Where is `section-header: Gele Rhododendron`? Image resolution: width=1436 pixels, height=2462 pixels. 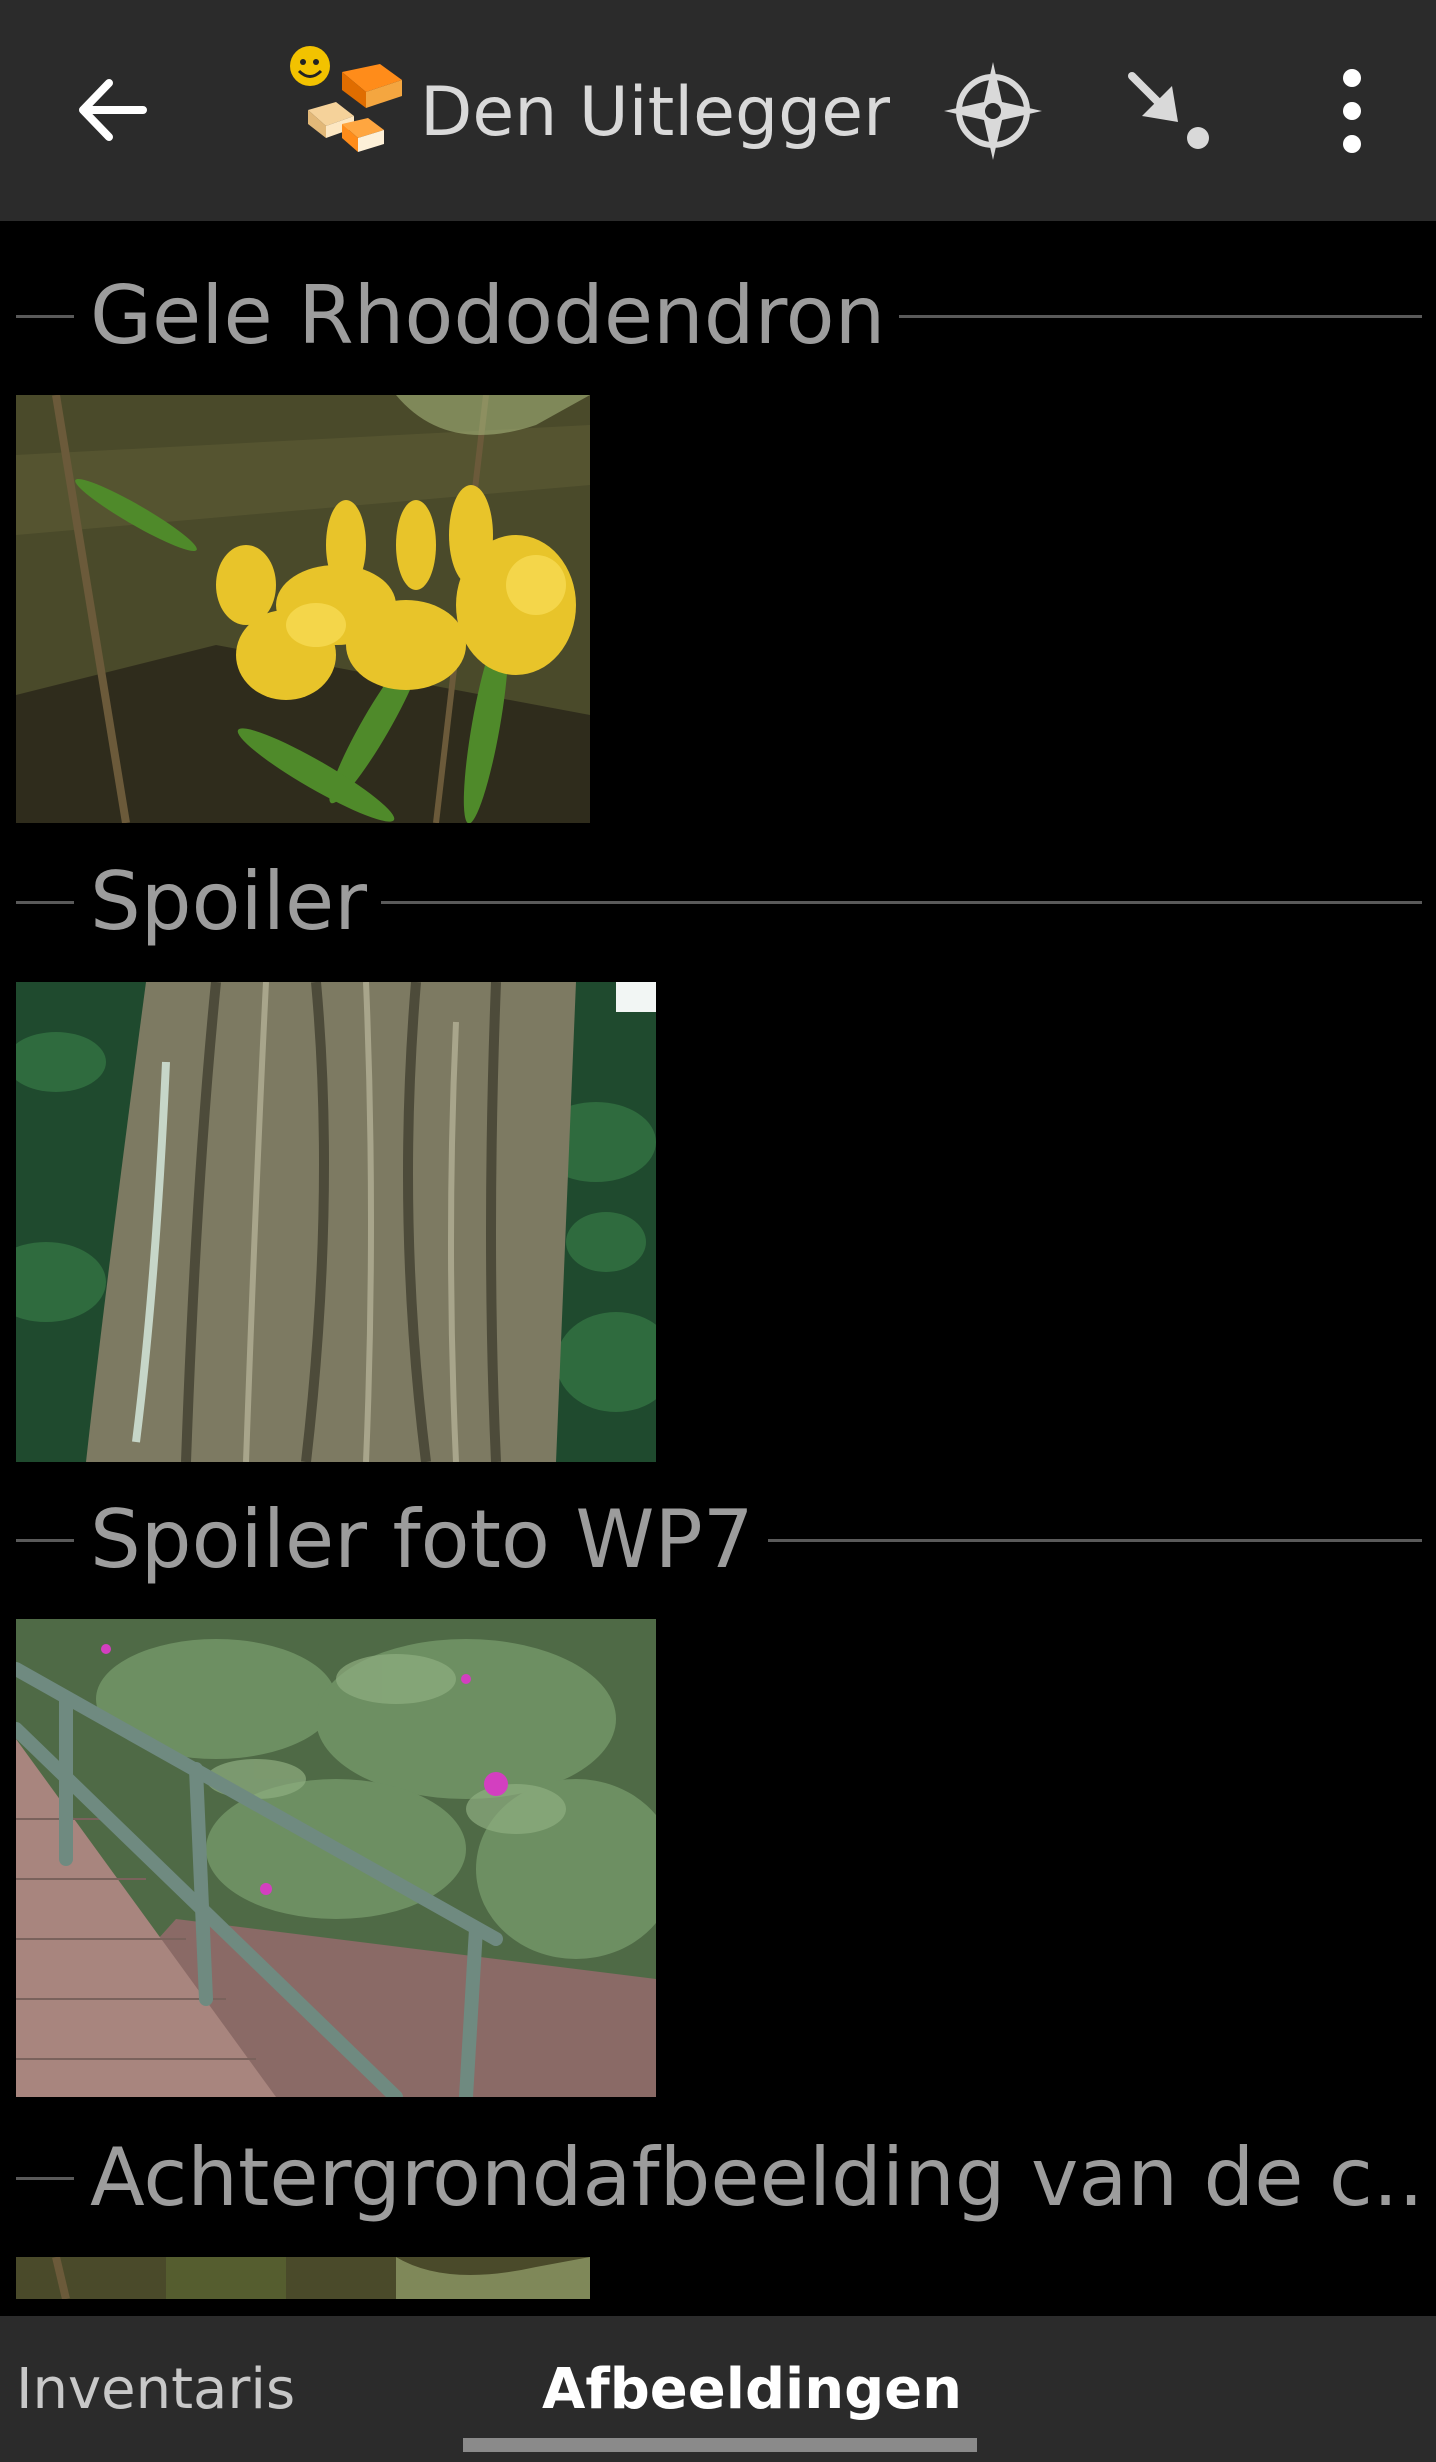 section-header: Gele Rhododendron is located at coordinates (719, 316).